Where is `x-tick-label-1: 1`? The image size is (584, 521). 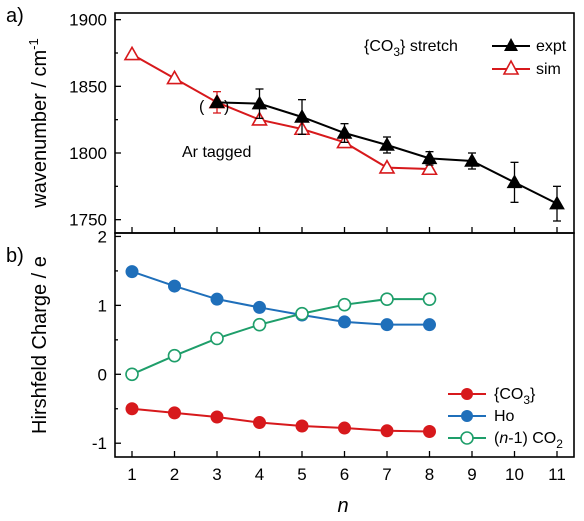
x-tick-label-1: 1 is located at coordinates (131, 474).